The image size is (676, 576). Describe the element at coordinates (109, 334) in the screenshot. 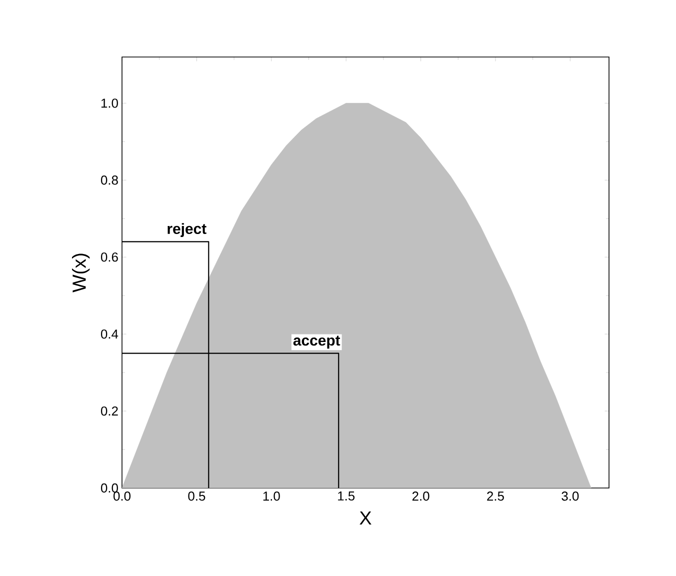

I see `y-tick-label: 0.4` at that location.